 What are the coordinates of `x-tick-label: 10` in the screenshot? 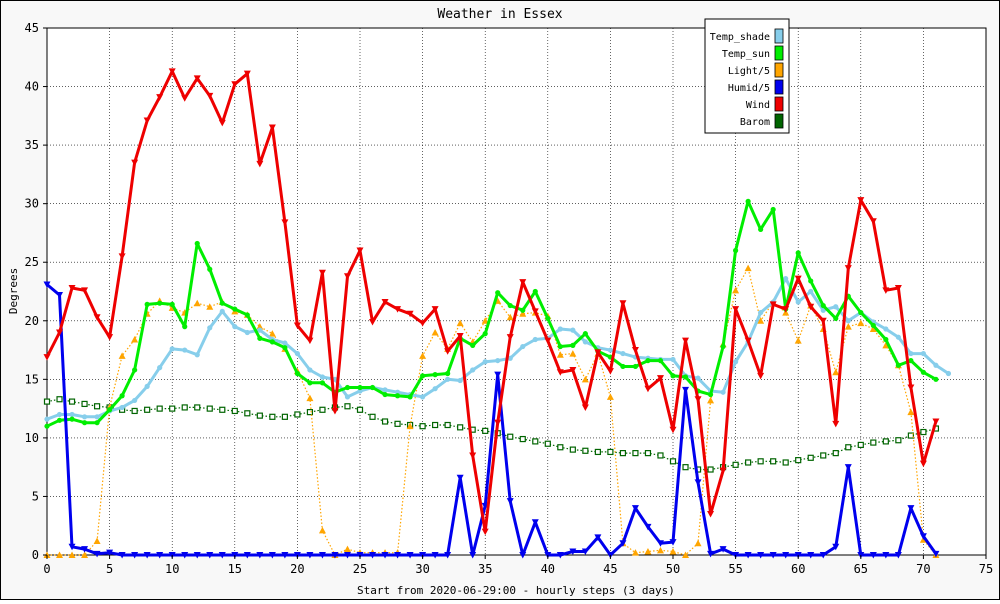 It's located at (172, 569).